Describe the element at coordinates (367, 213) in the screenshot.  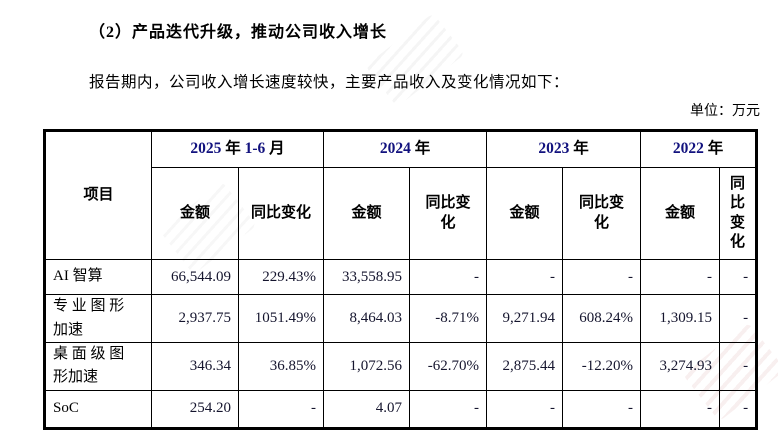
I see `subheader-amount-2024: 金额` at that location.